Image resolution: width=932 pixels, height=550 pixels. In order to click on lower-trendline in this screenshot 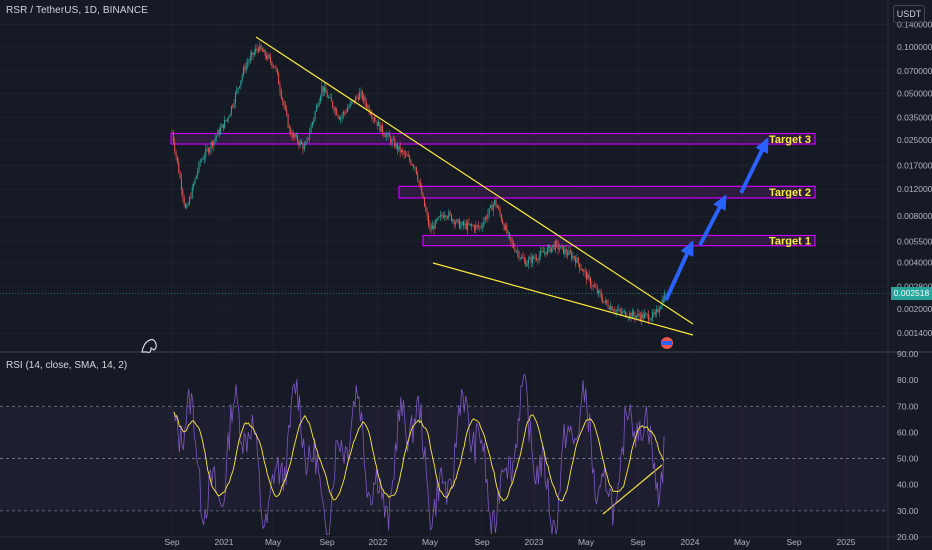, I will do `click(563, 299)`.